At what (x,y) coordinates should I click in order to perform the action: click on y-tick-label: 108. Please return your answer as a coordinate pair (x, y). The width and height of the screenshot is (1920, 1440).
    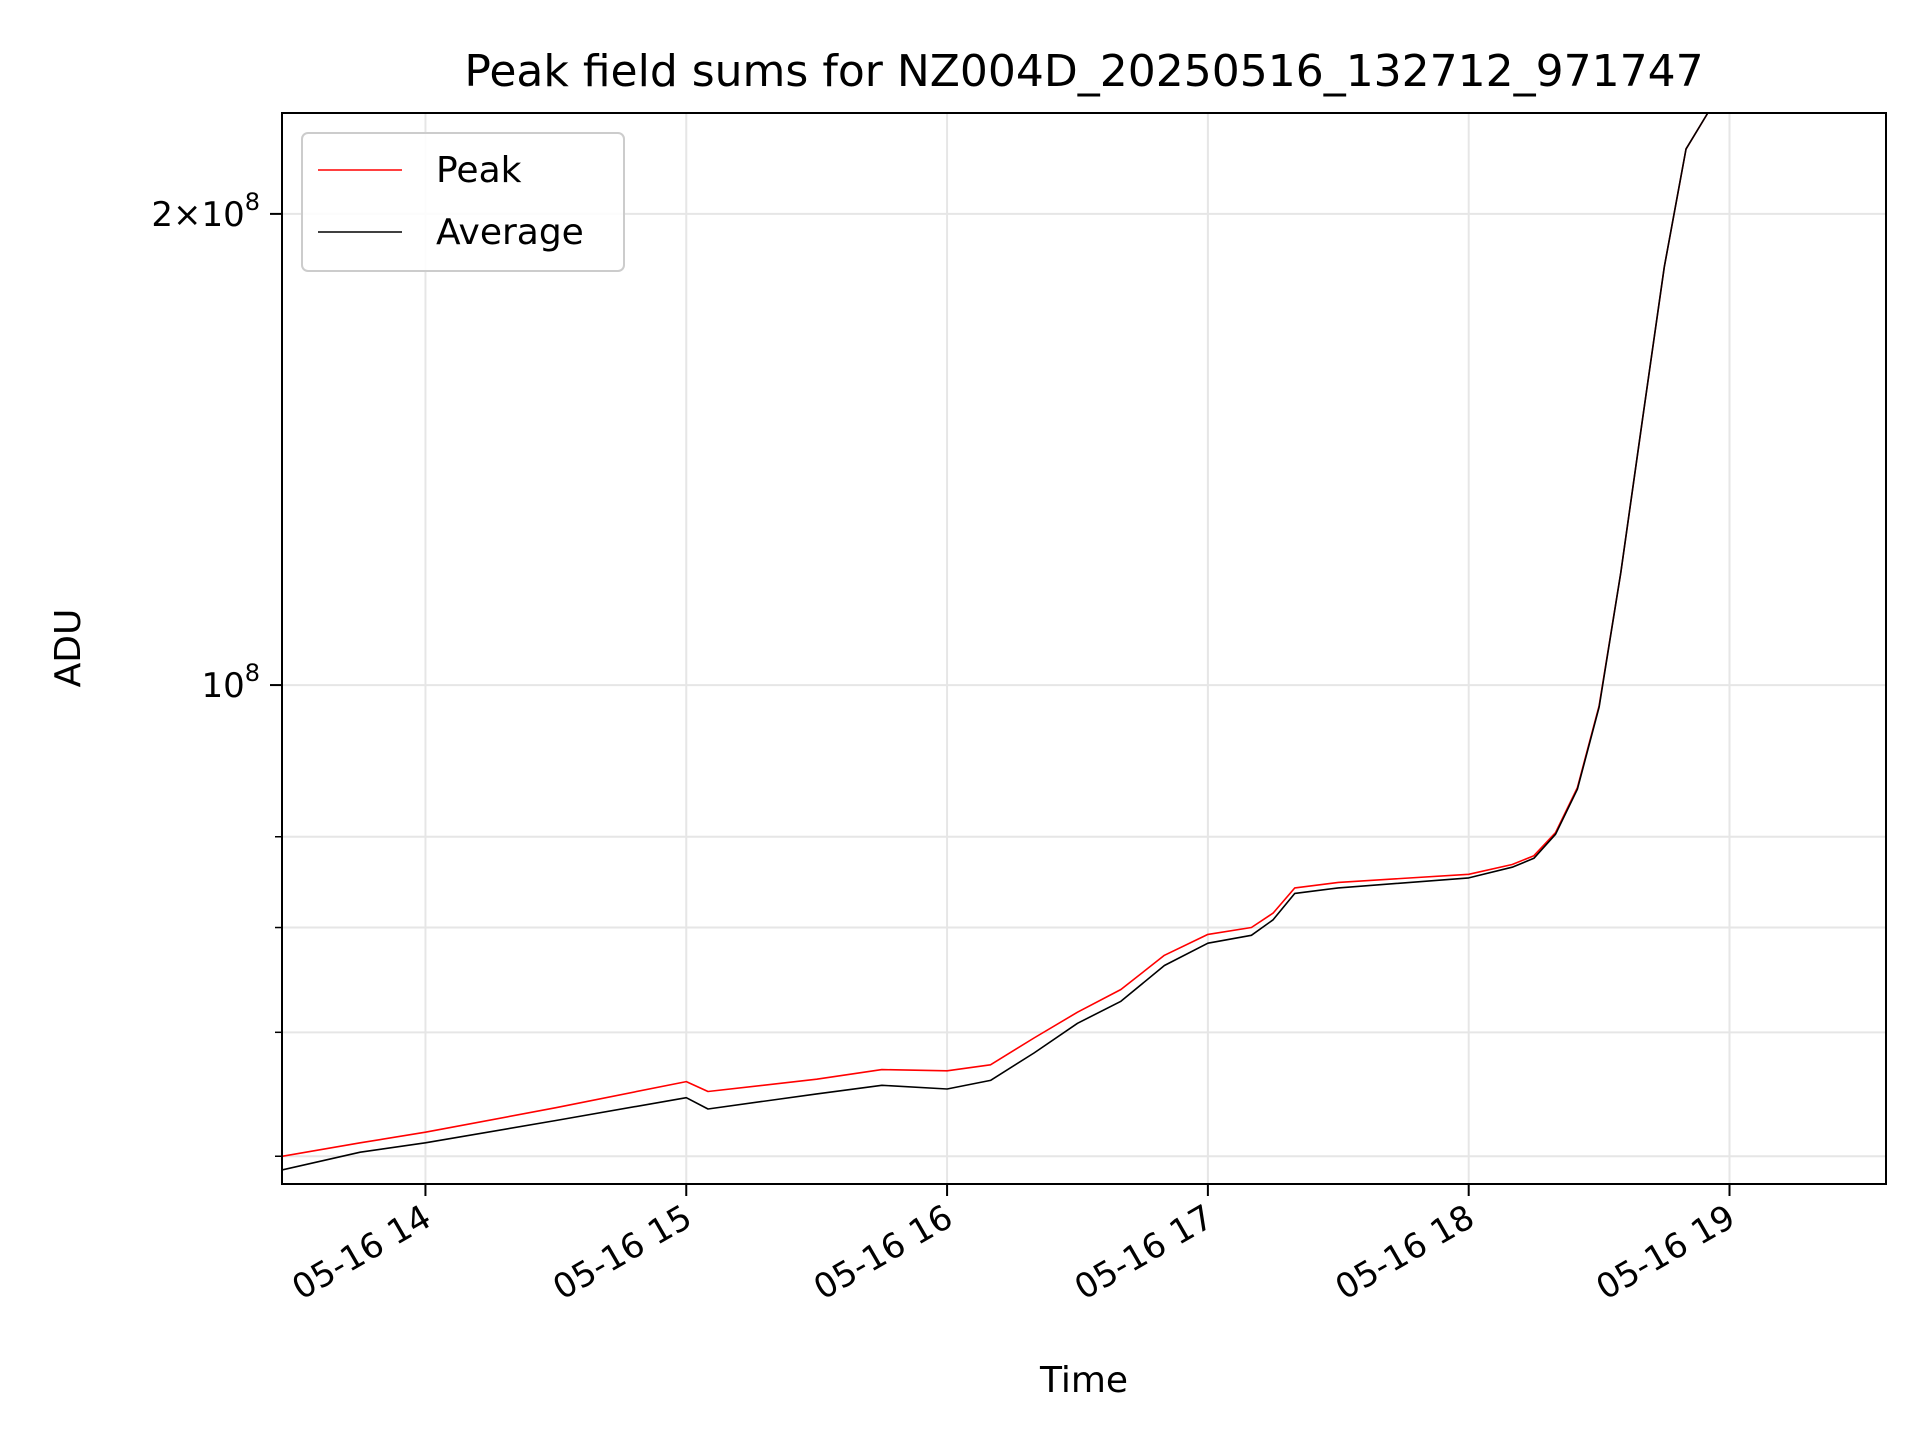
    Looking at the image, I should click on (230, 682).